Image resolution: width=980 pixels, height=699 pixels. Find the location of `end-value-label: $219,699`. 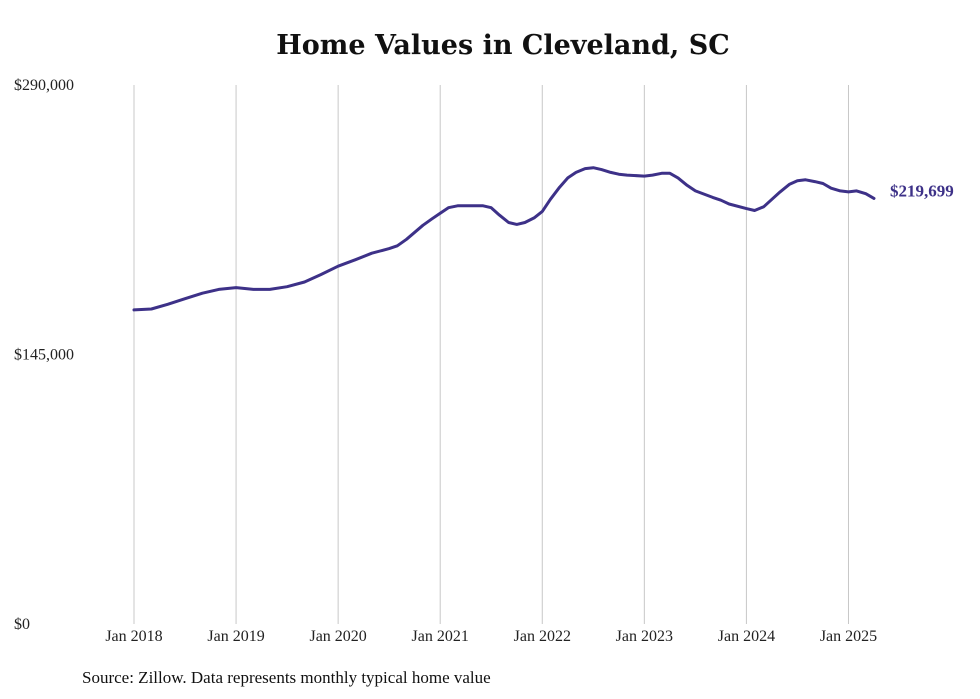

end-value-label: $219,699 is located at coordinates (922, 190).